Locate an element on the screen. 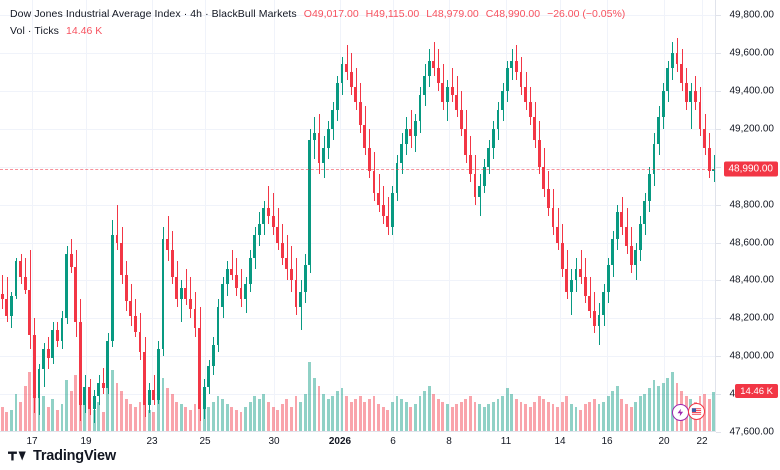  tradingview-logo: TradingView is located at coordinates (62, 456).